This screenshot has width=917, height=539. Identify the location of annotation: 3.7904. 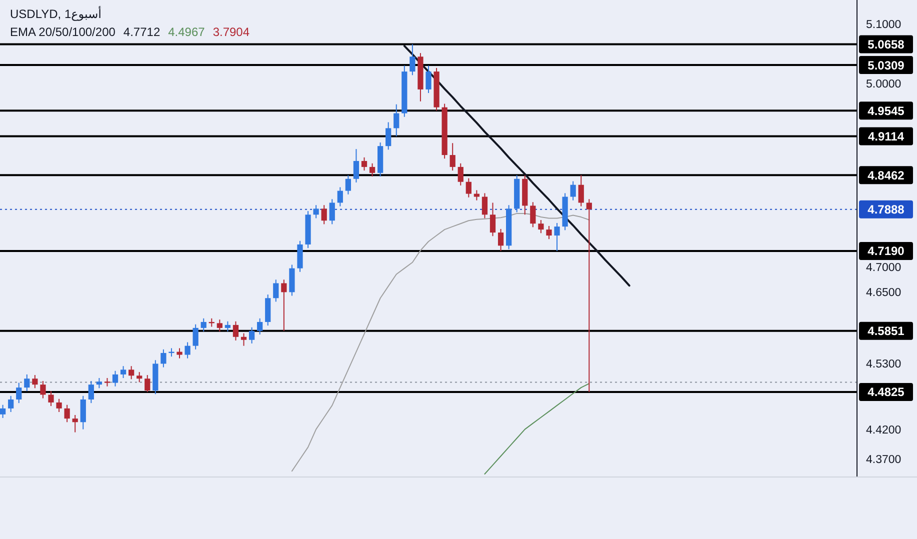
(231, 32).